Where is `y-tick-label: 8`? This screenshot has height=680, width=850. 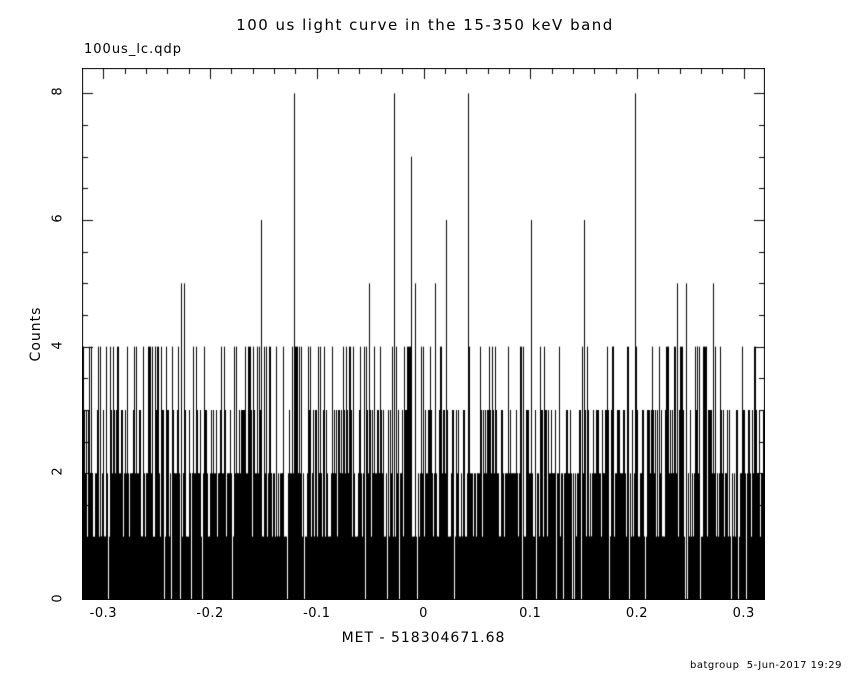 y-tick-label: 8 is located at coordinates (58, 91).